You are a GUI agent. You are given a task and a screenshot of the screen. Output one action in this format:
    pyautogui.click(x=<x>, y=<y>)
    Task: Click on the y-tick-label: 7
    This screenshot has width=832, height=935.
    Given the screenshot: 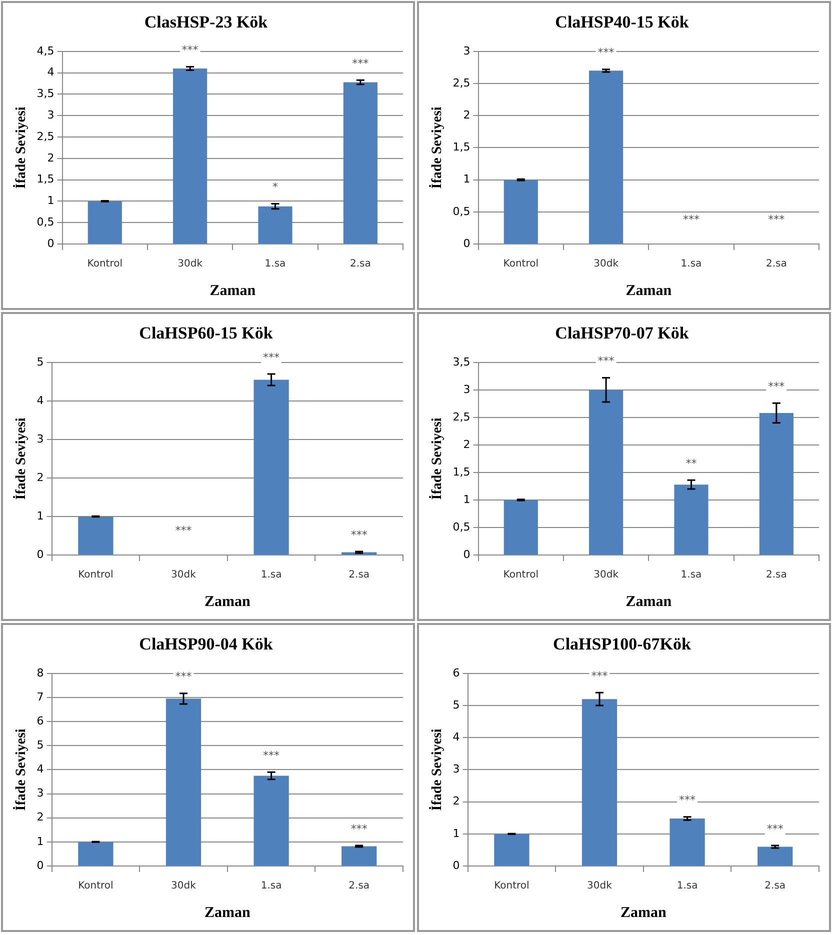 What is the action you would take?
    pyautogui.click(x=40, y=697)
    